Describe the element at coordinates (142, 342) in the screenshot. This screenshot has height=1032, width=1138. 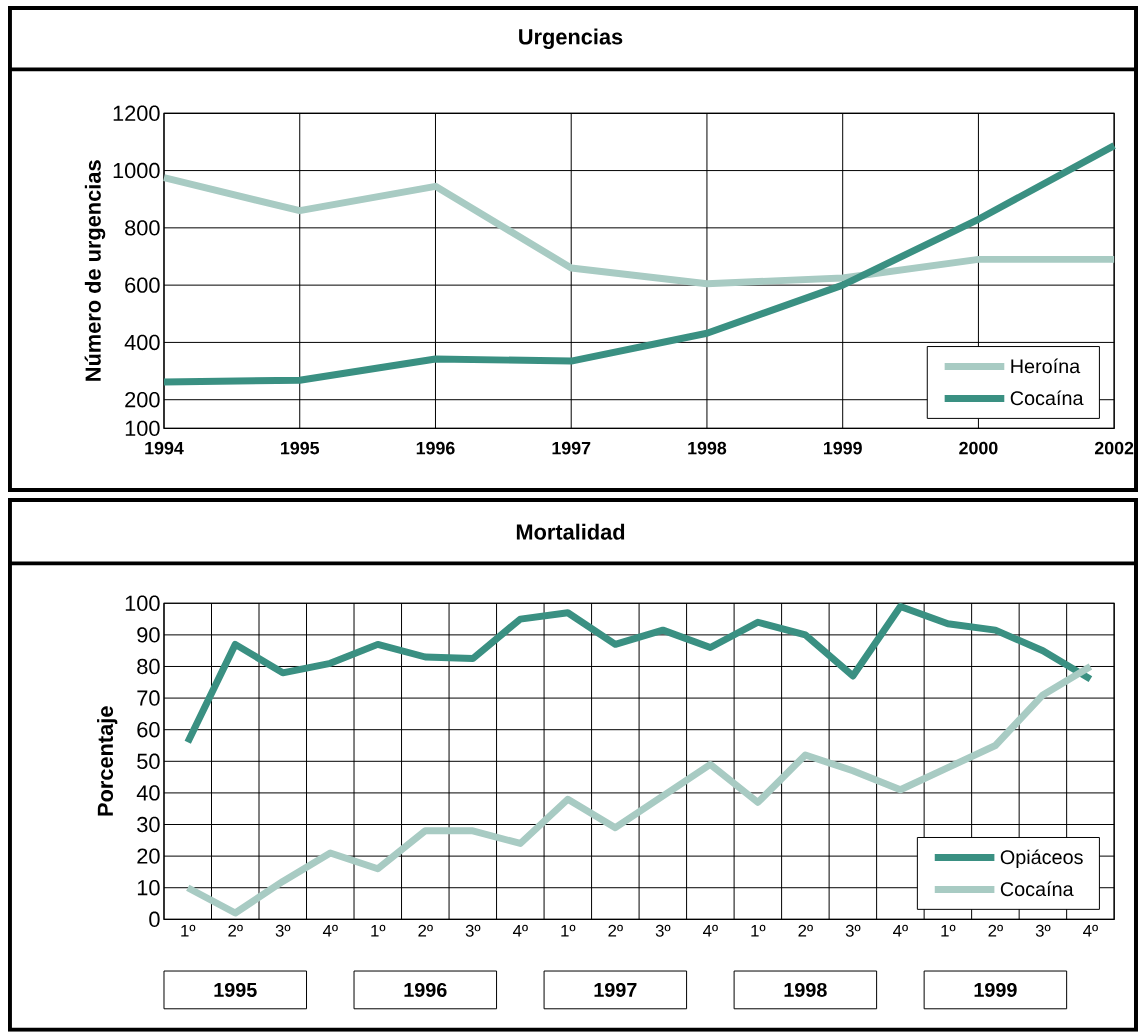
I see `y-tick-label: 400` at that location.